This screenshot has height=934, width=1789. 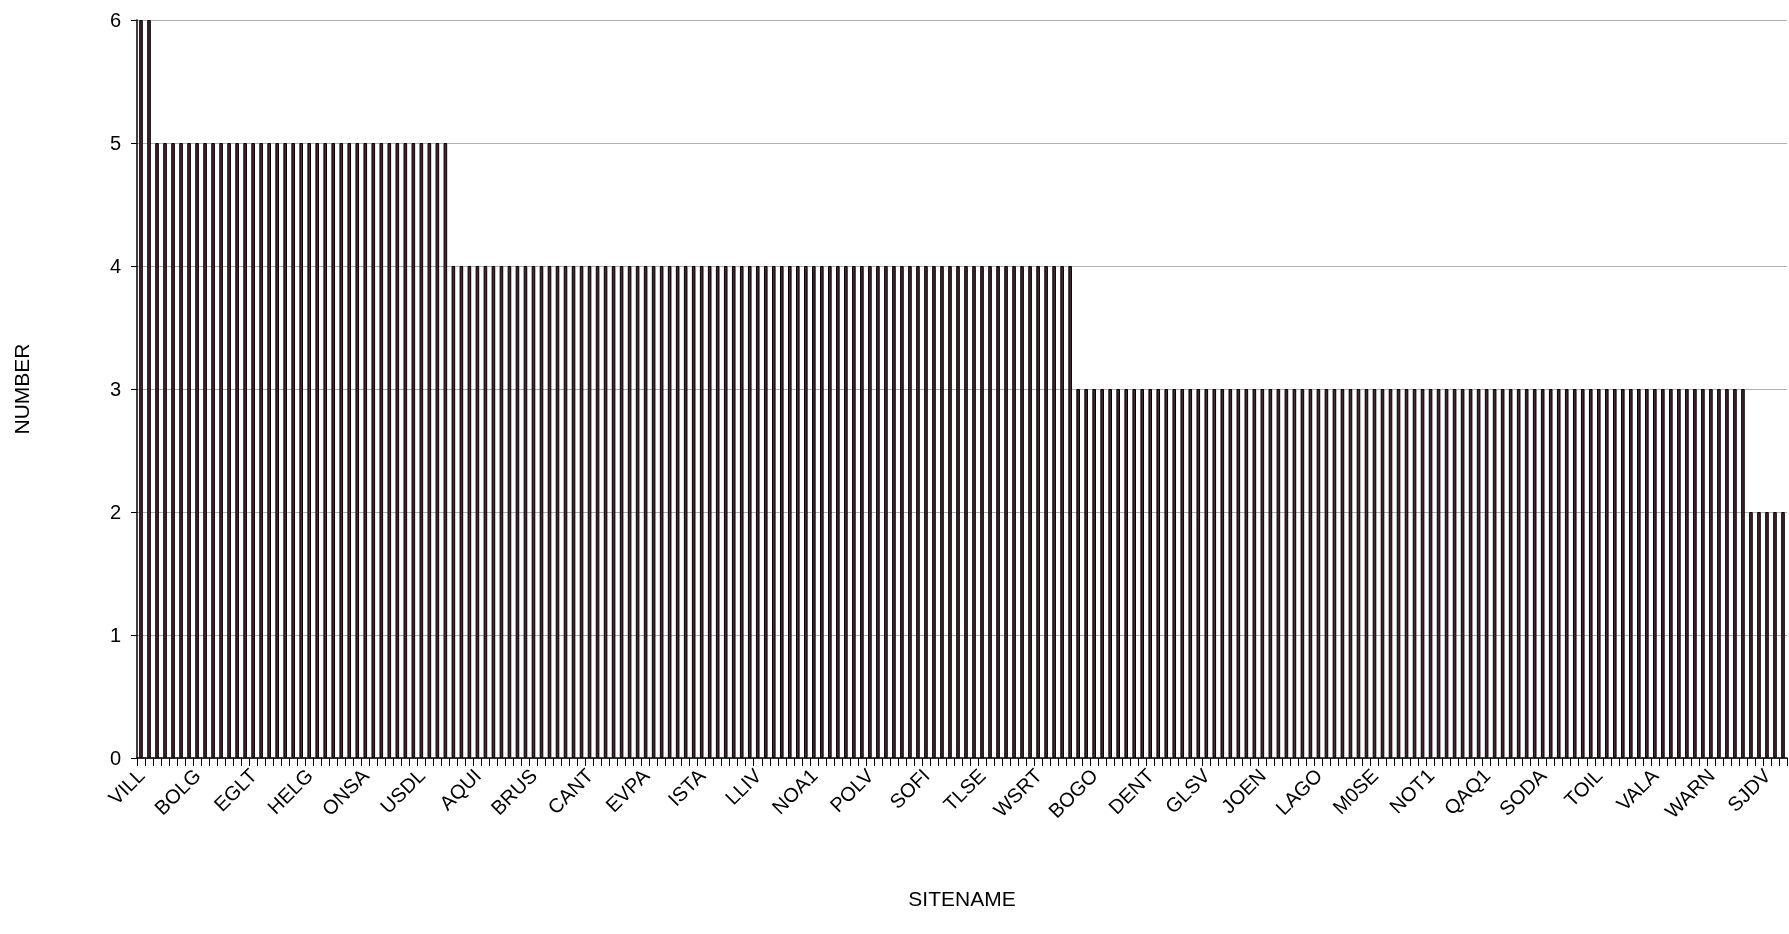 What do you see at coordinates (115, 389) in the screenshot?
I see `y-tick-label: 3` at bounding box center [115, 389].